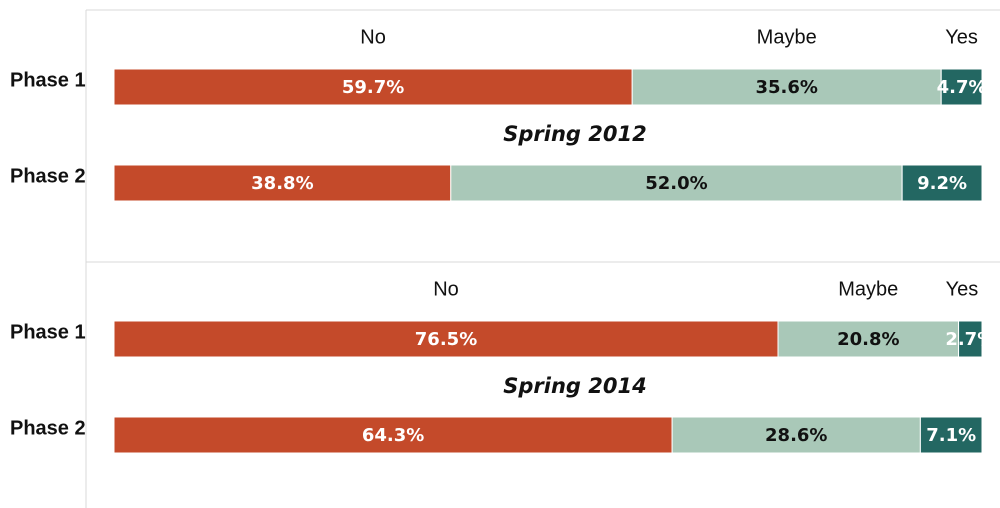 The width and height of the screenshot is (1000, 508). Describe the element at coordinates (574, 134) in the screenshot. I see `panel-title: Spring 2012` at that location.